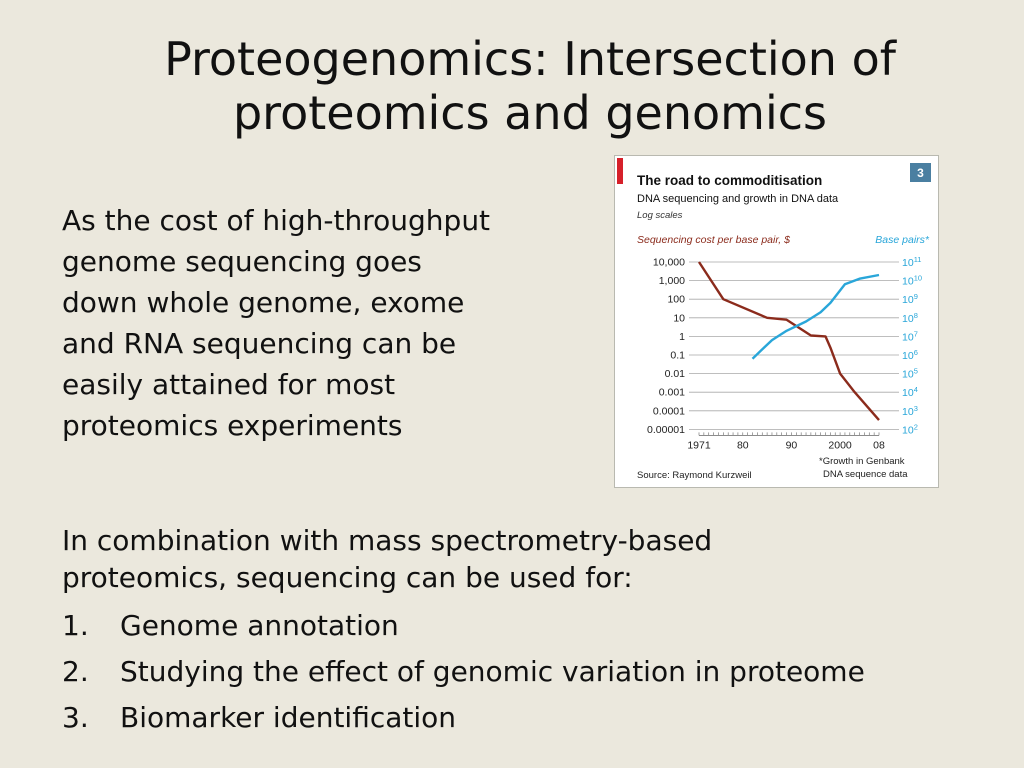 Image resolution: width=1024 pixels, height=768 pixels. Describe the element at coordinates (660, 215) in the screenshot. I see `chart-scale-note: Log scales` at that location.